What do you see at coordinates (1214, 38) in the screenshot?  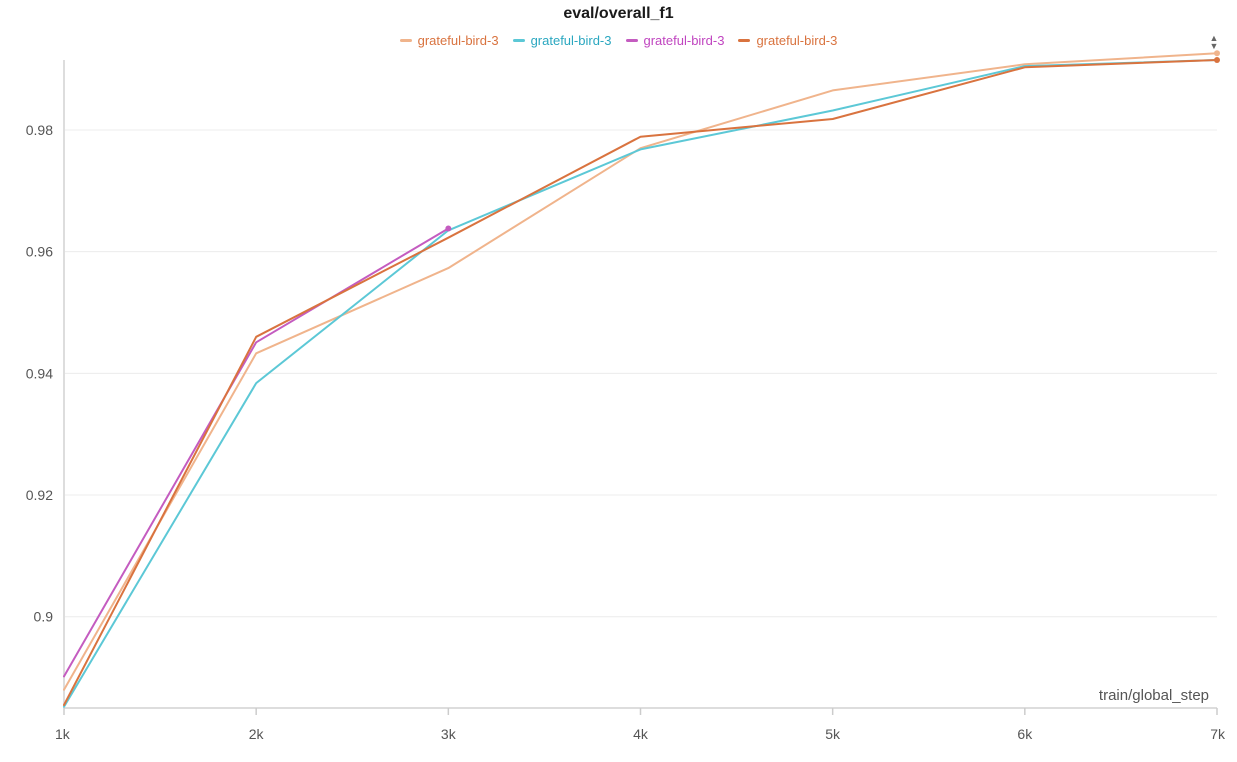 I see `sort-up-icon: ▲` at bounding box center [1214, 38].